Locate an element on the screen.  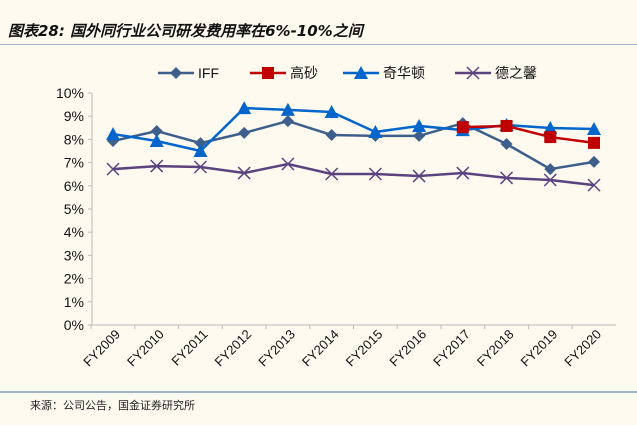
series-diamond is located at coordinates (353, 145).